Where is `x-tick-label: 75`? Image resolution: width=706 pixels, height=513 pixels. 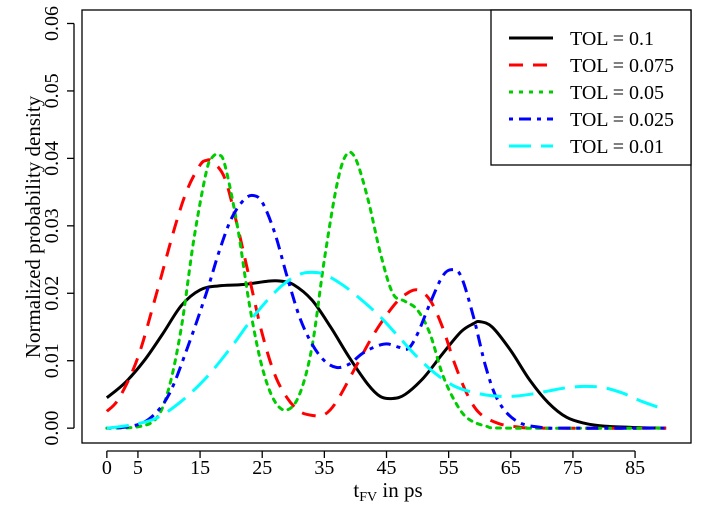 x-tick-label: 75 is located at coordinates (573, 468).